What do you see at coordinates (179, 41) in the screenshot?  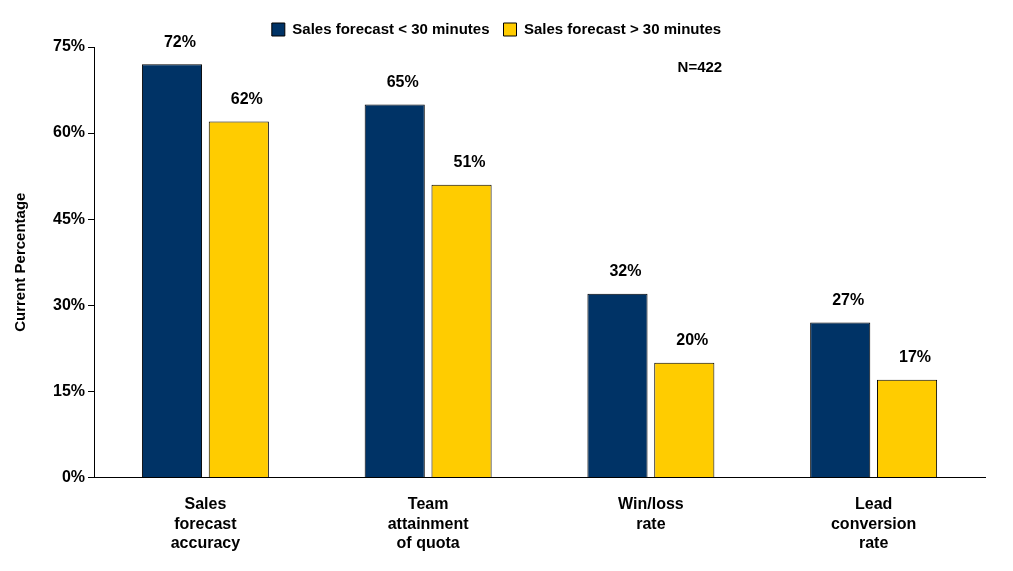 I see `data-label: 72%` at bounding box center [179, 41].